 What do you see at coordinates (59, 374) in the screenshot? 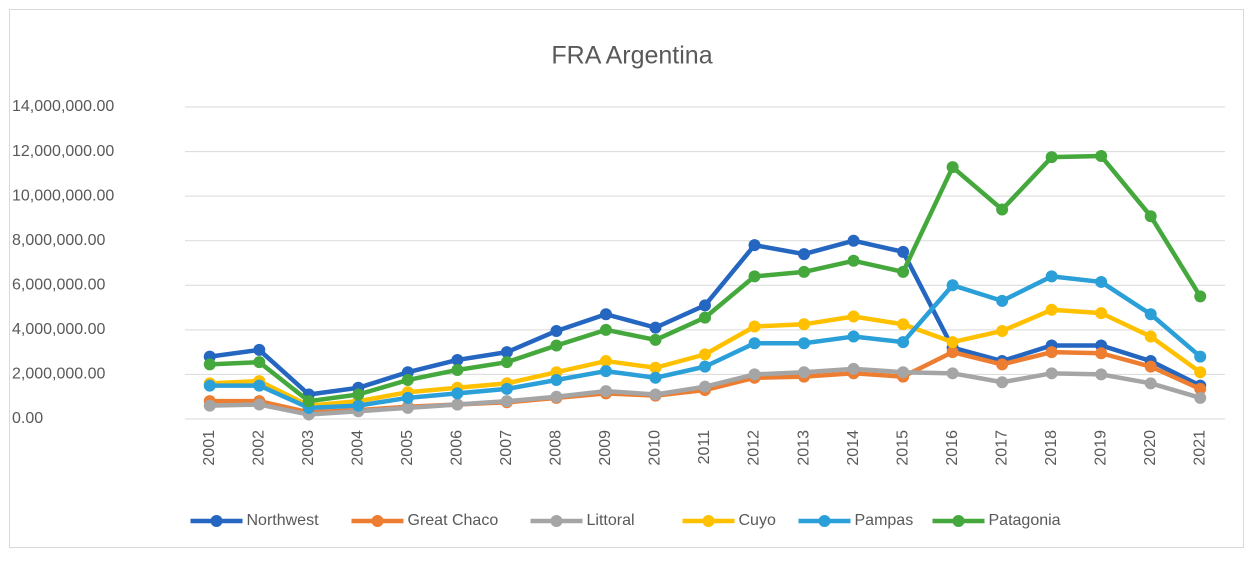
I see `y-tick-label: 2,000,000.00` at bounding box center [59, 374].